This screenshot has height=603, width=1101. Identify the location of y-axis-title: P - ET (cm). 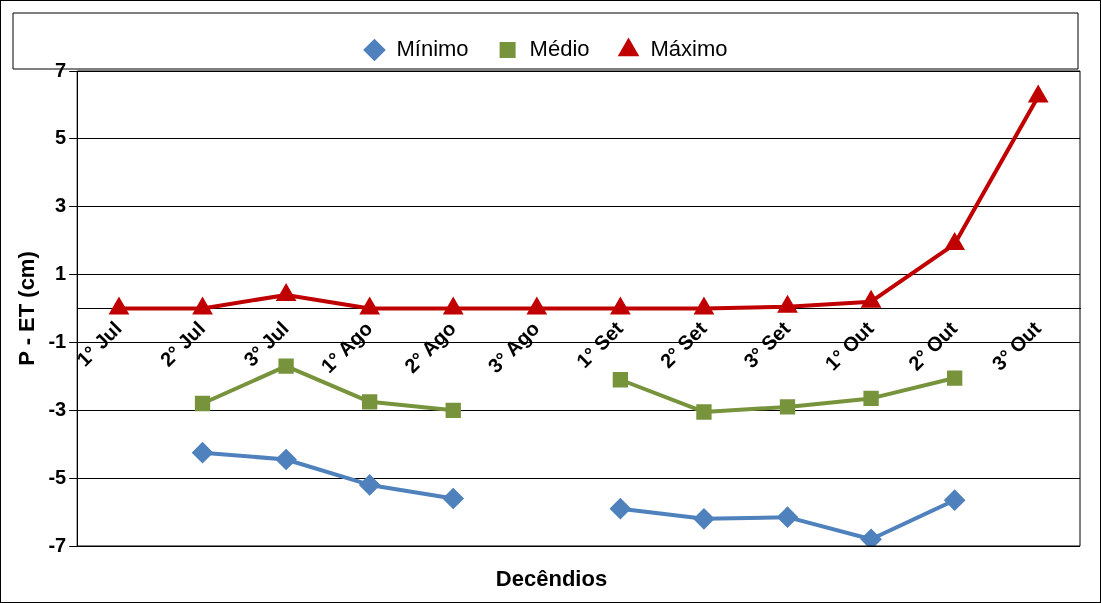
(27, 308).